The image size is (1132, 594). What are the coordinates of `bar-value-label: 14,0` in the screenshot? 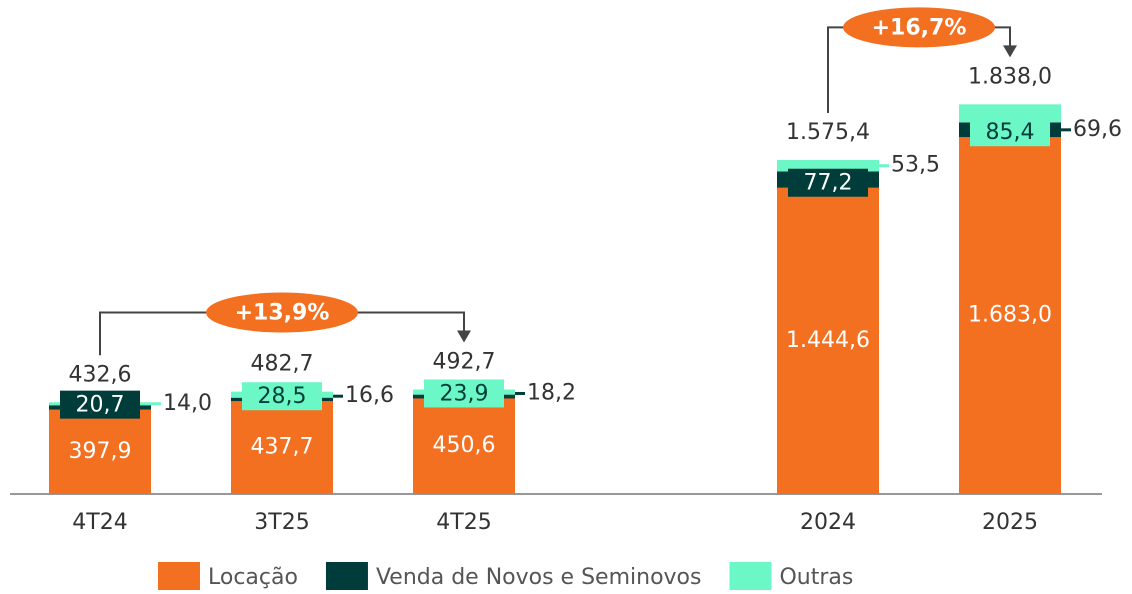 It's located at (187, 403).